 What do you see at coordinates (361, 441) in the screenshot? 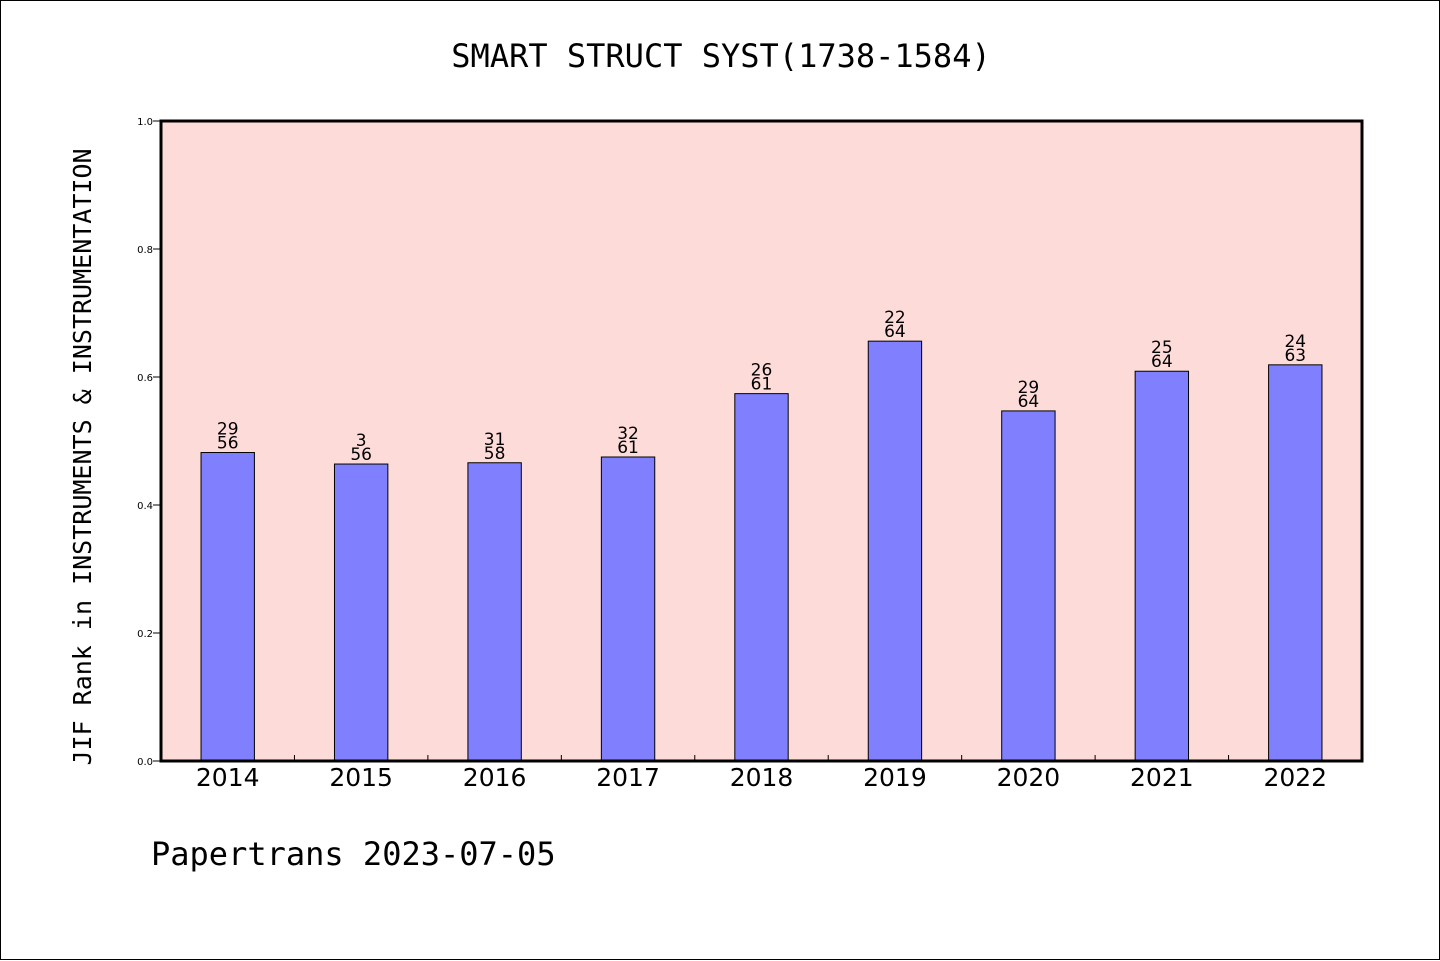
I see `data-label-rank: 3` at bounding box center [361, 441].